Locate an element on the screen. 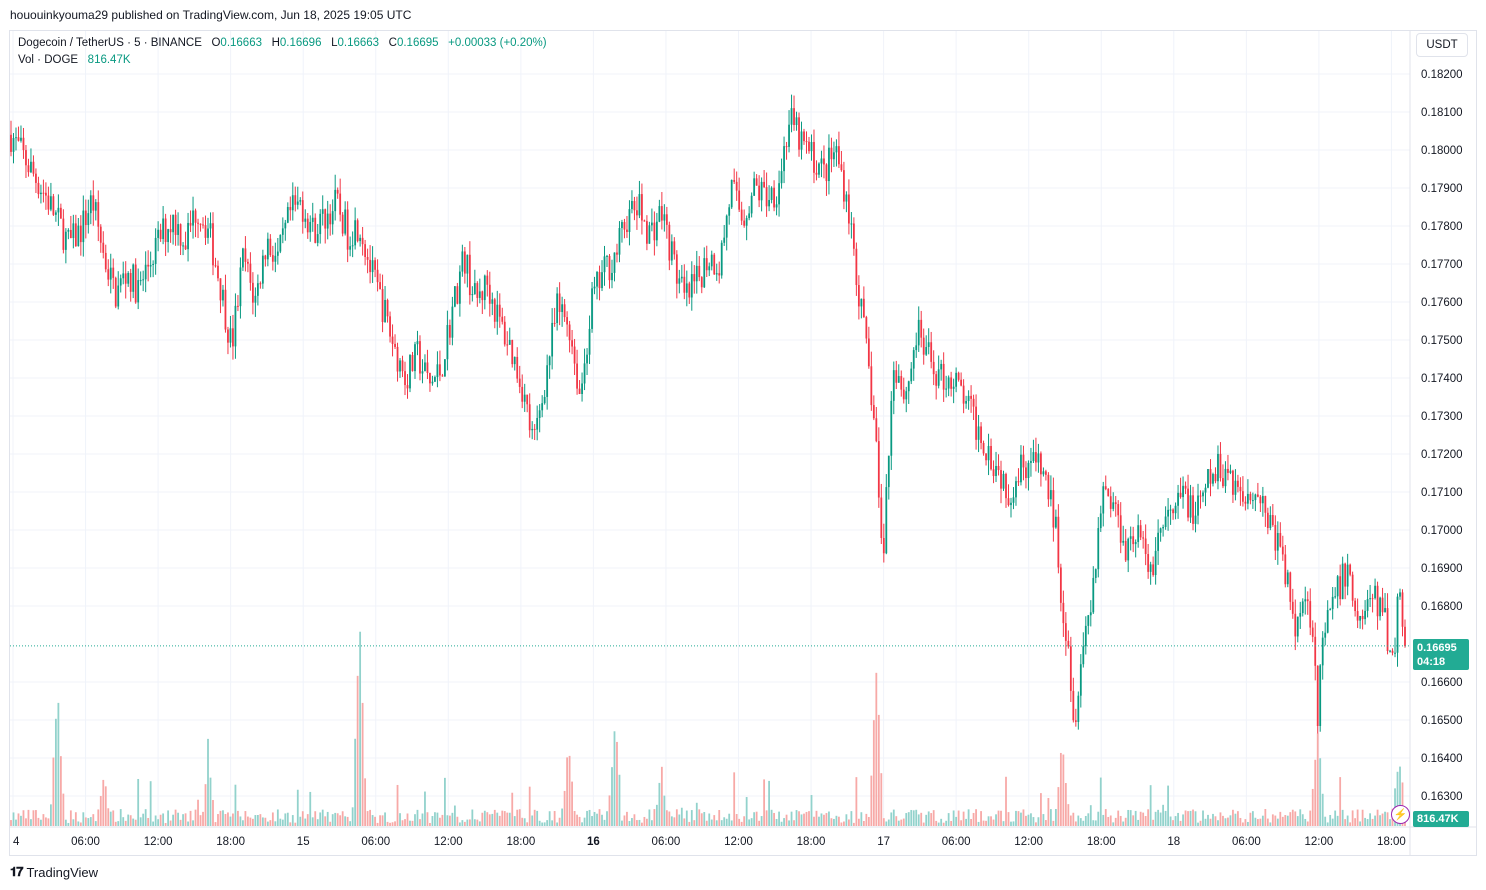 The height and width of the screenshot is (890, 1486). price-tick-label: 0.16500 is located at coordinates (1442, 721).